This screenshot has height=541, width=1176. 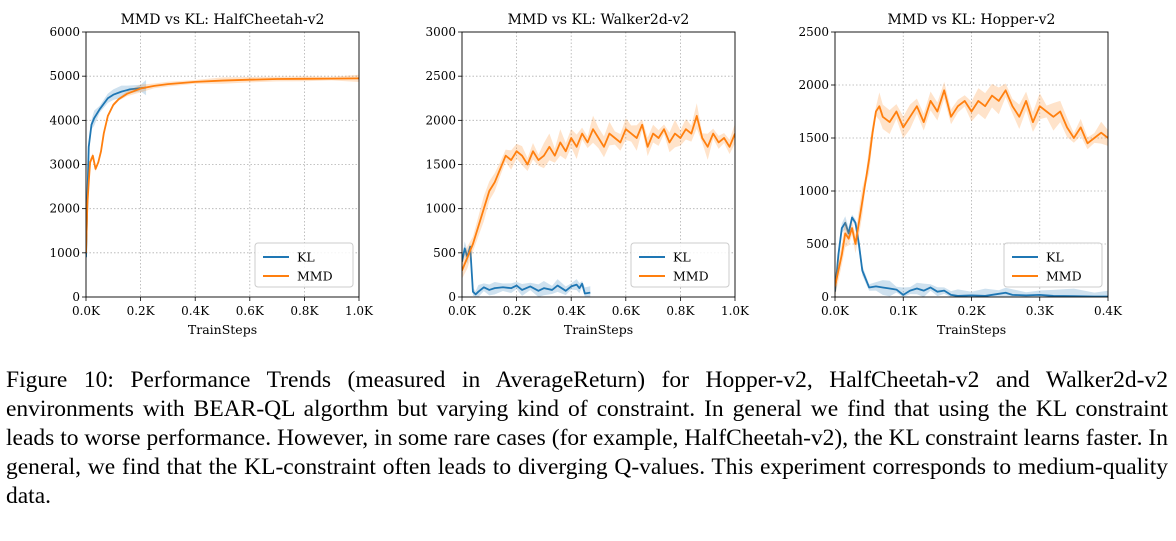 I want to click on series-band-mmd, so click(x=971, y=189).